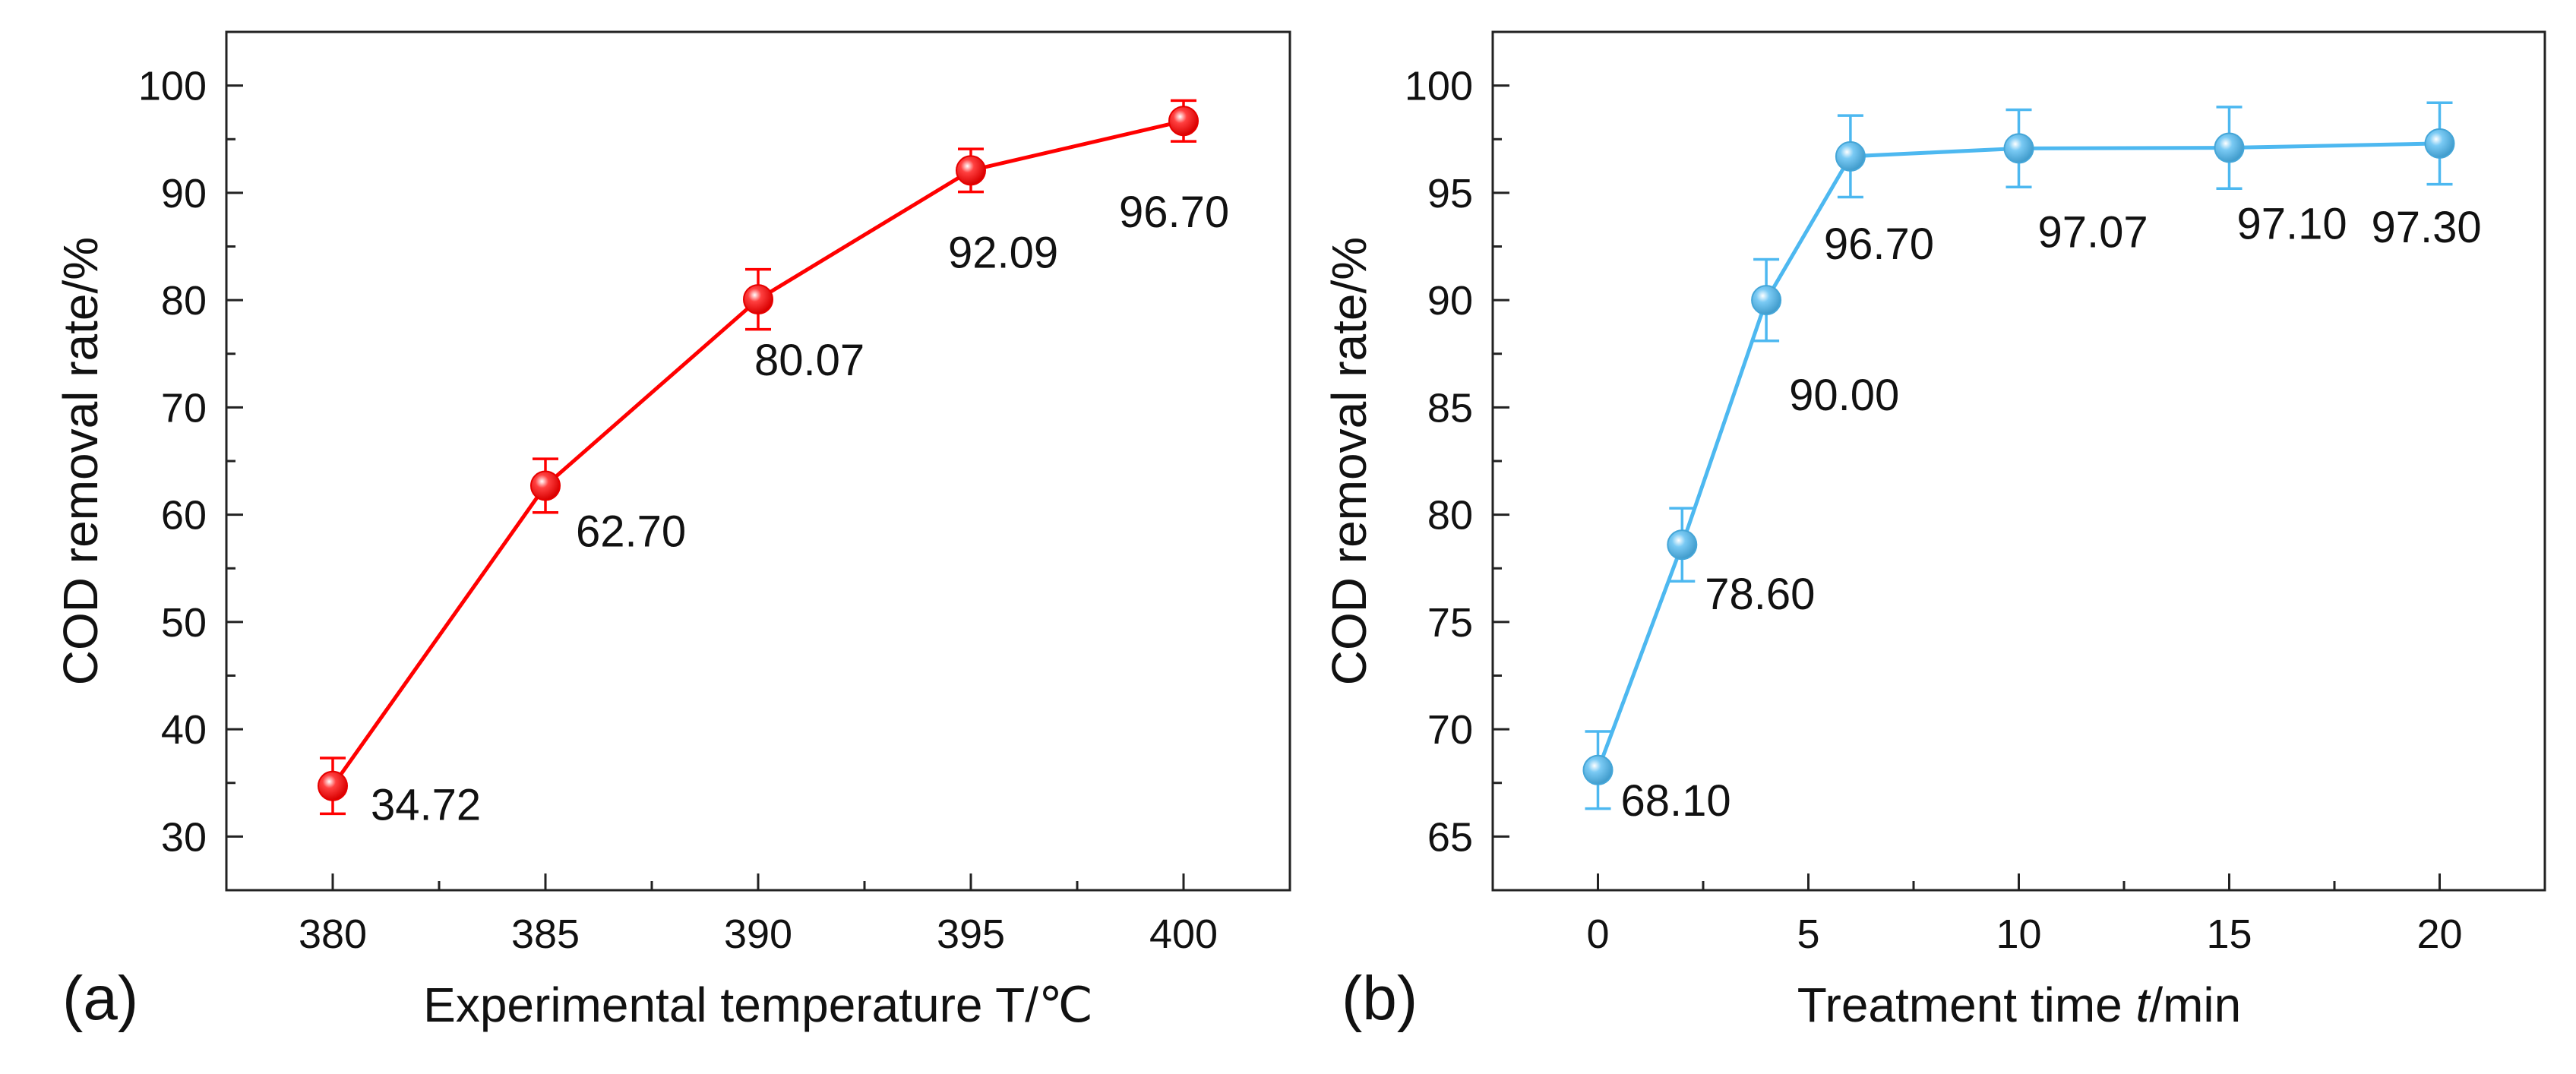 The width and height of the screenshot is (2576, 1074). Describe the element at coordinates (809, 361) in the screenshot. I see `data-label: 80.07` at that location.